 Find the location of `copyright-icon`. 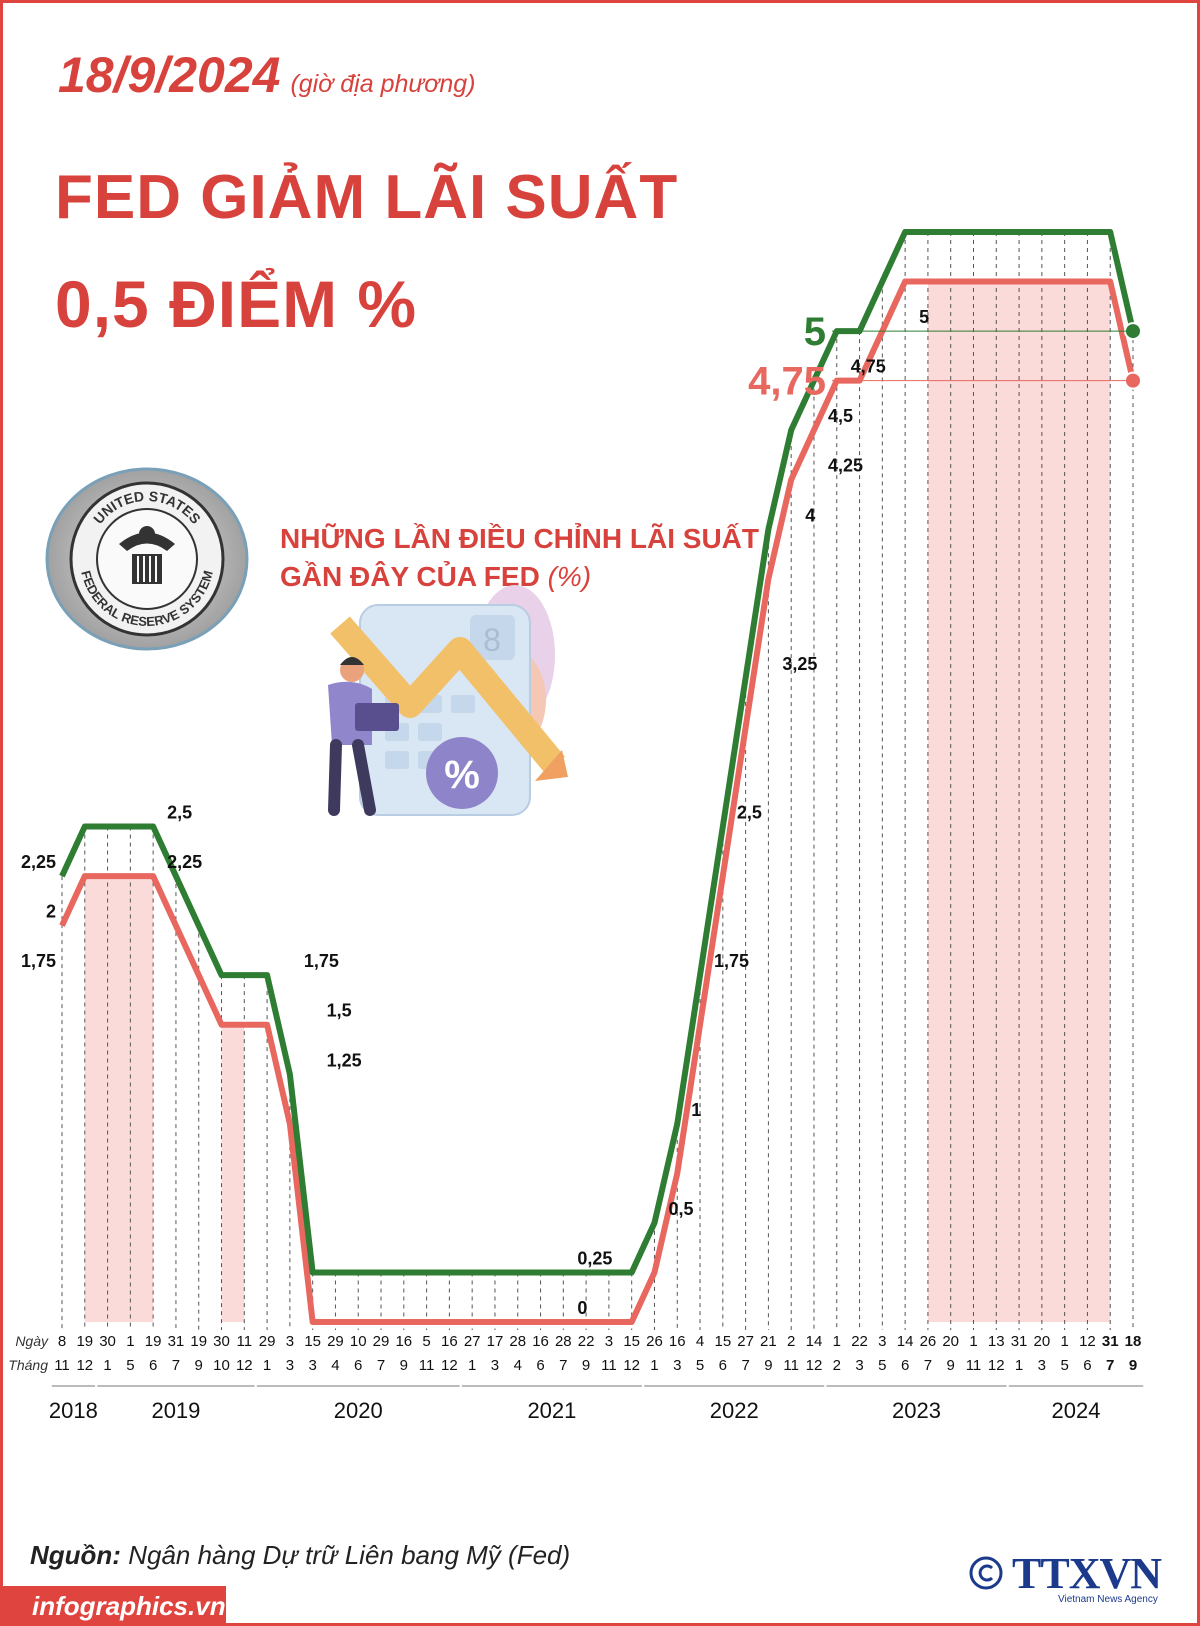

copyright-icon is located at coordinates (986, 1573).